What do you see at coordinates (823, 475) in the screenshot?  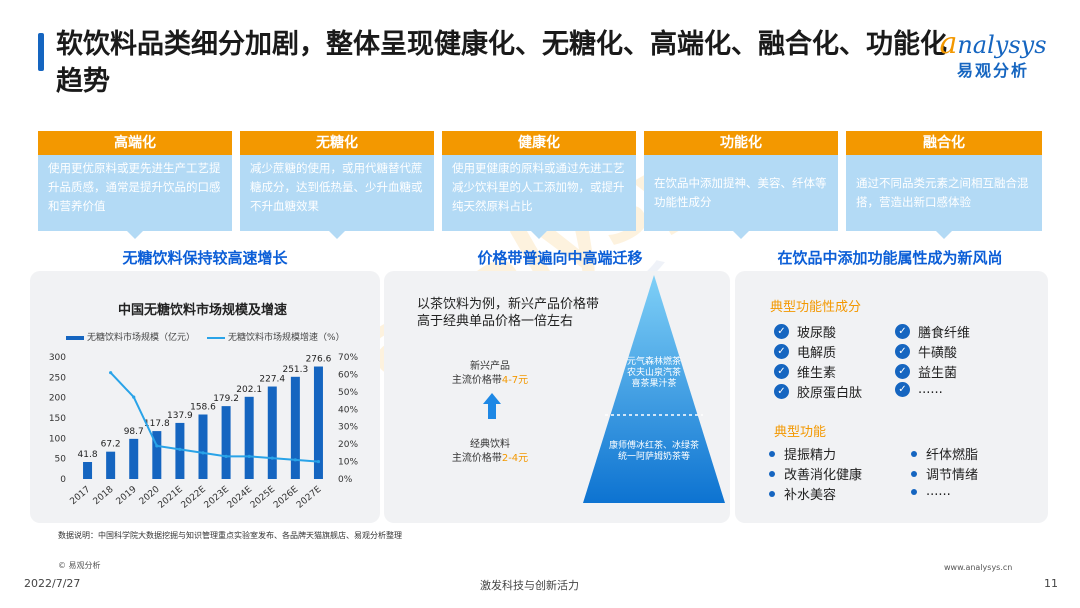 I see `function-label: 改善消化健康` at bounding box center [823, 475].